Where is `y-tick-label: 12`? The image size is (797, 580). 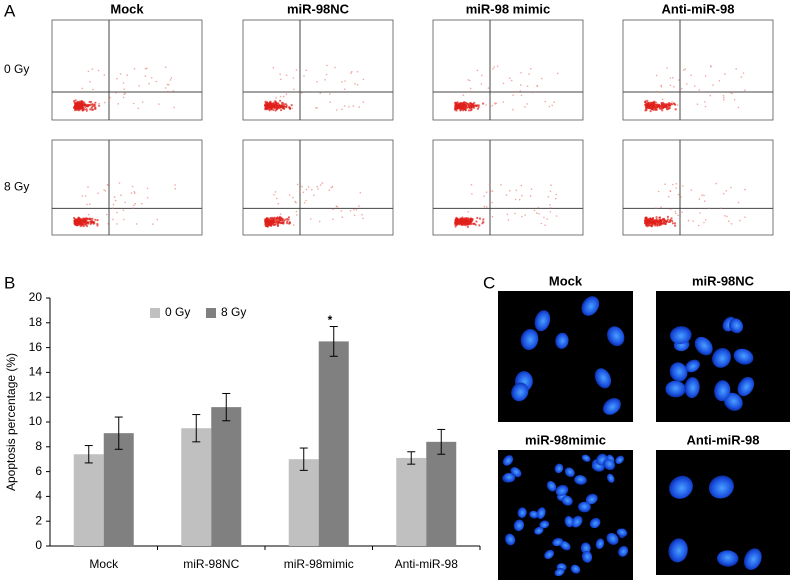 y-tick-label: 12 is located at coordinates (36, 396).